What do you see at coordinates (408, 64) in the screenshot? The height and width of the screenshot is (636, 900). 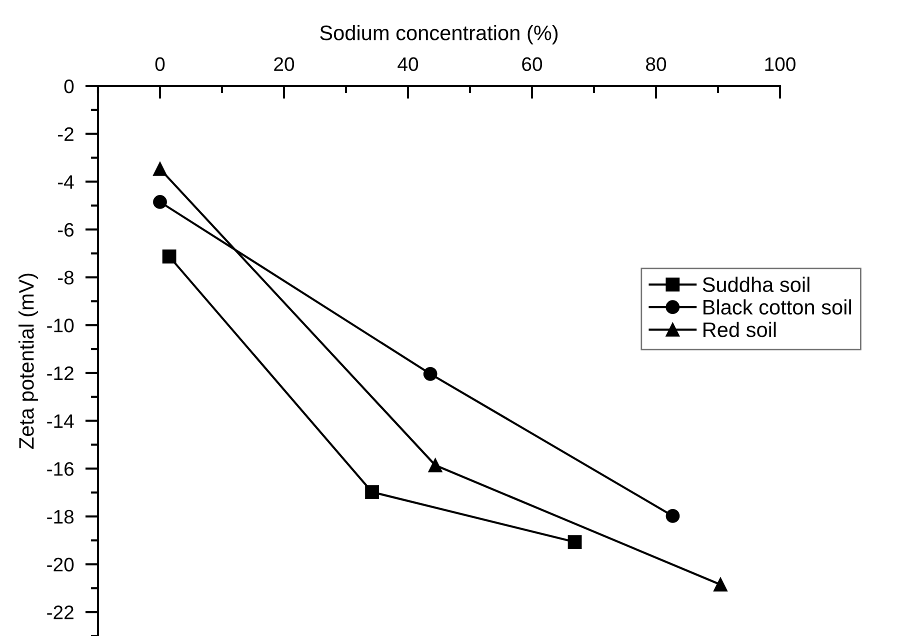 I see `x-tick-label: 40` at bounding box center [408, 64].